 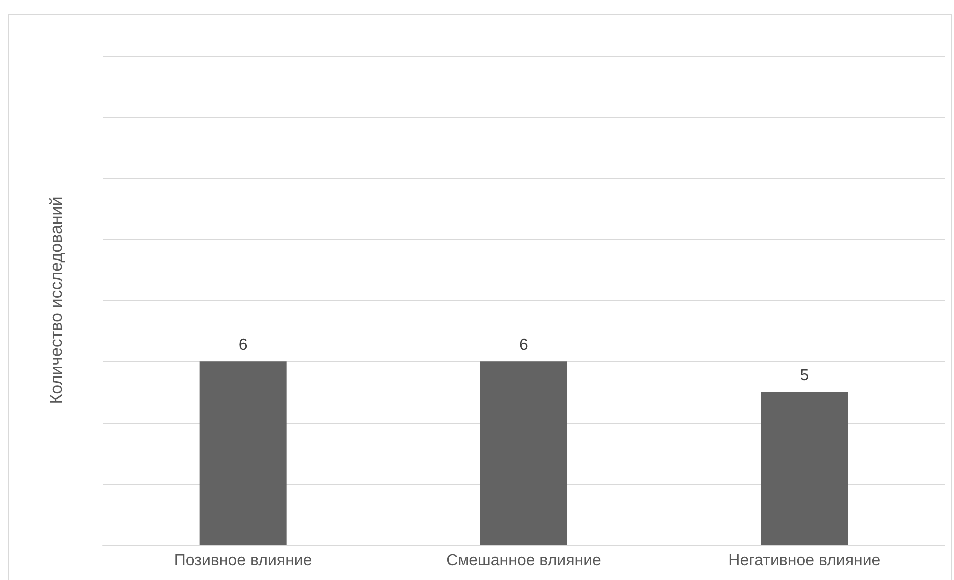 What do you see at coordinates (56, 300) in the screenshot?
I see `y-axis-title: Количество исследований` at bounding box center [56, 300].